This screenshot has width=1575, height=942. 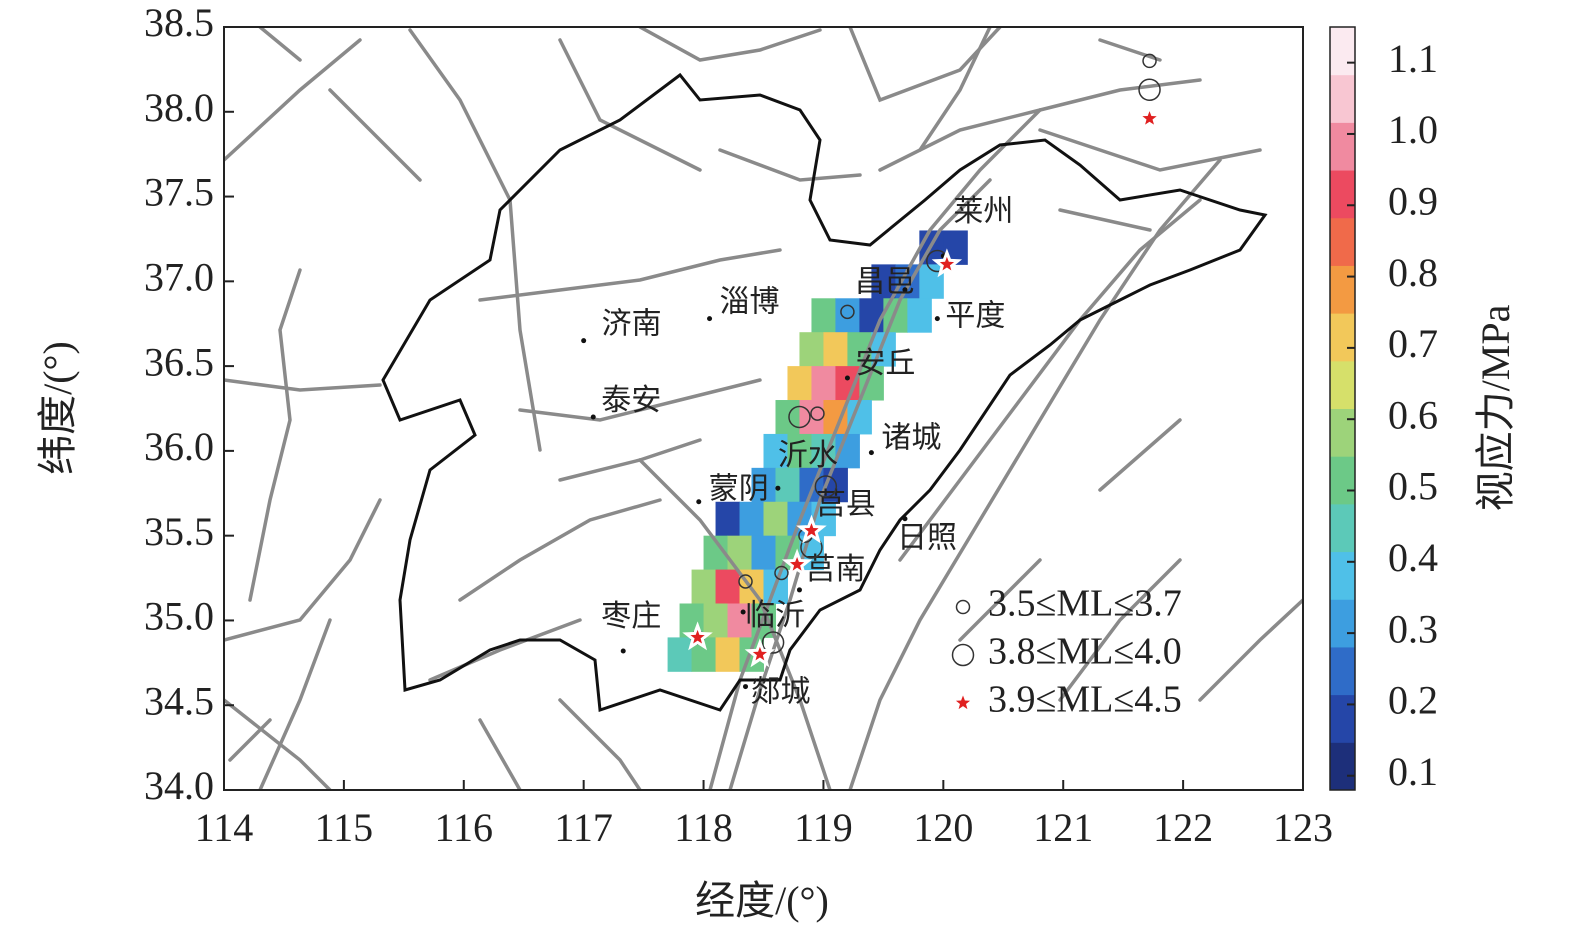 What do you see at coordinates (344, 827) in the screenshot?
I see `x-tick-label: 115` at bounding box center [344, 827].